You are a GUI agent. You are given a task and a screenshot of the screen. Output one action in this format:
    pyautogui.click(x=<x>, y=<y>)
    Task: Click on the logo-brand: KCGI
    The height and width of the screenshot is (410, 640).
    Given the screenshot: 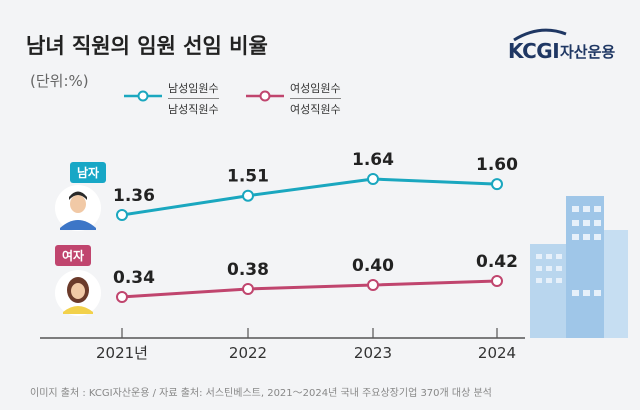 What is the action you would take?
    pyautogui.click(x=534, y=51)
    